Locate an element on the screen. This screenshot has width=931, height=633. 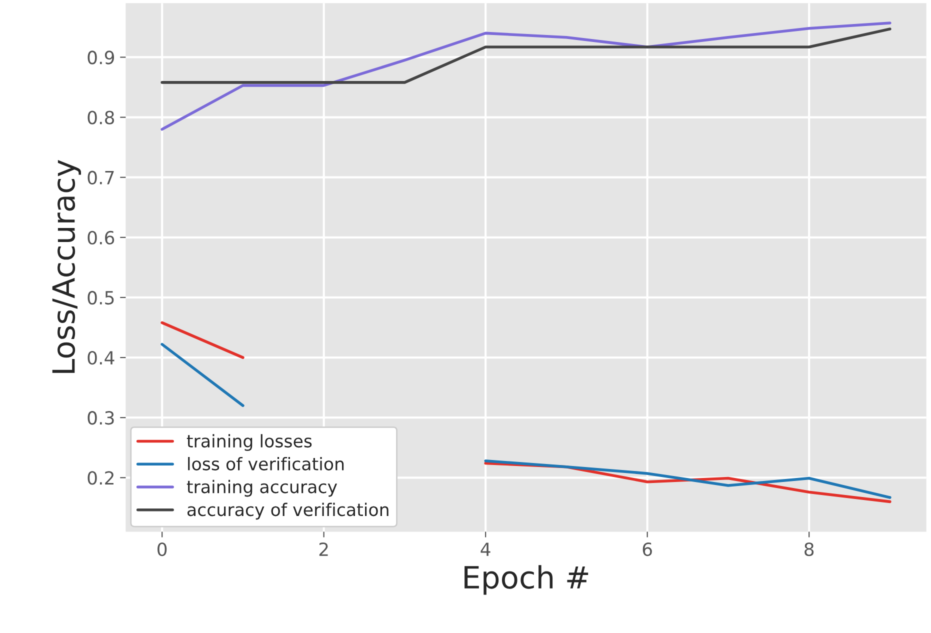
x-tick-label: 6 is located at coordinates (647, 549).